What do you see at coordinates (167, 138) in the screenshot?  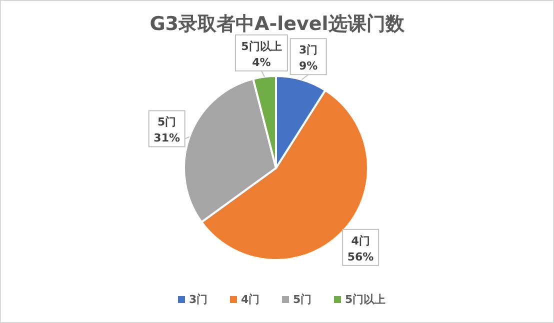 I see `data-label: 31%` at bounding box center [167, 138].